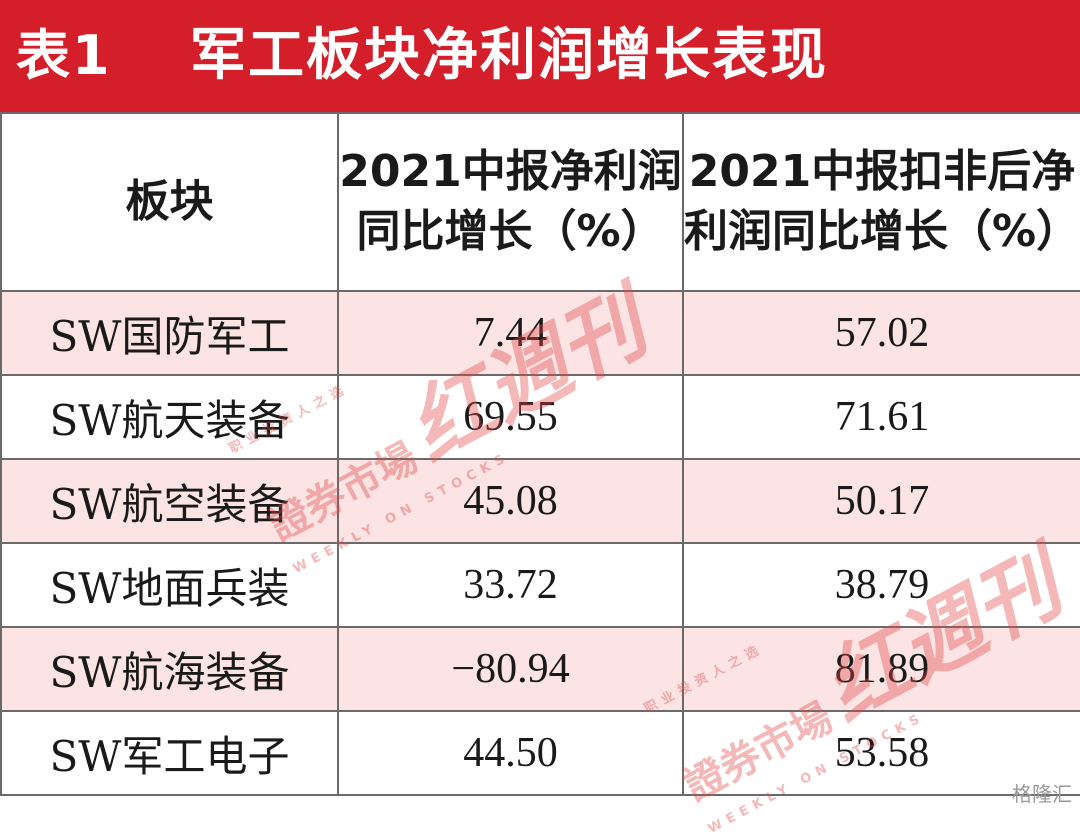 The width and height of the screenshot is (1080, 837). Describe the element at coordinates (881, 669) in the screenshot. I see `deducted-growth-cell: 81.89` at that location.